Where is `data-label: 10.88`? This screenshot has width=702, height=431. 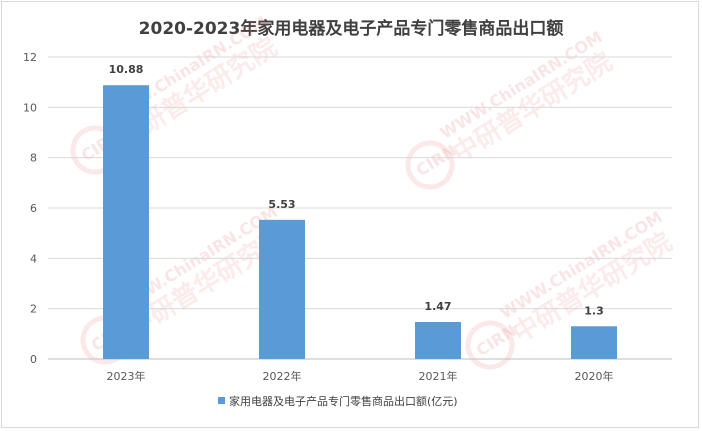 data-label: 10.88 is located at coordinates (126, 69).